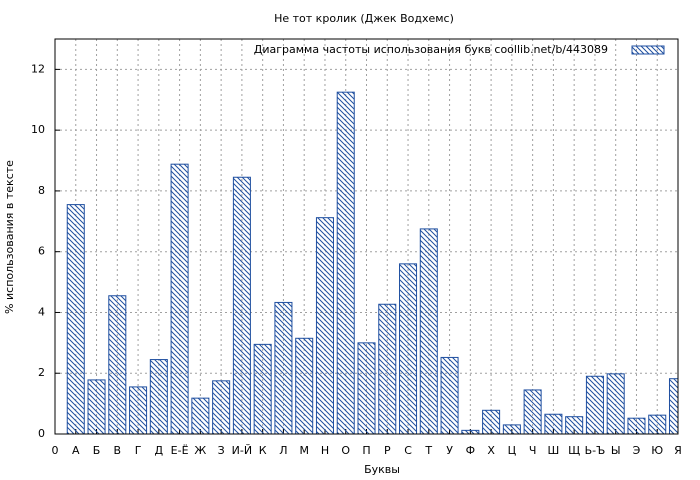  I want to click on legend-swatch, so click(648, 50).